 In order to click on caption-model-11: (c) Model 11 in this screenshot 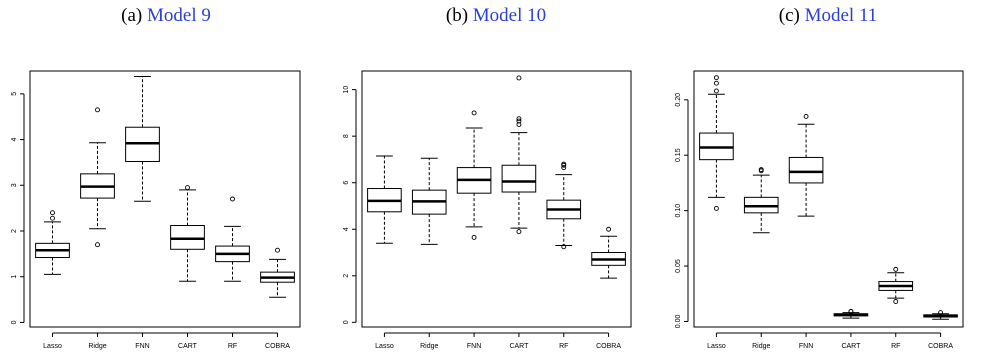, I will do `click(828, 16)`.